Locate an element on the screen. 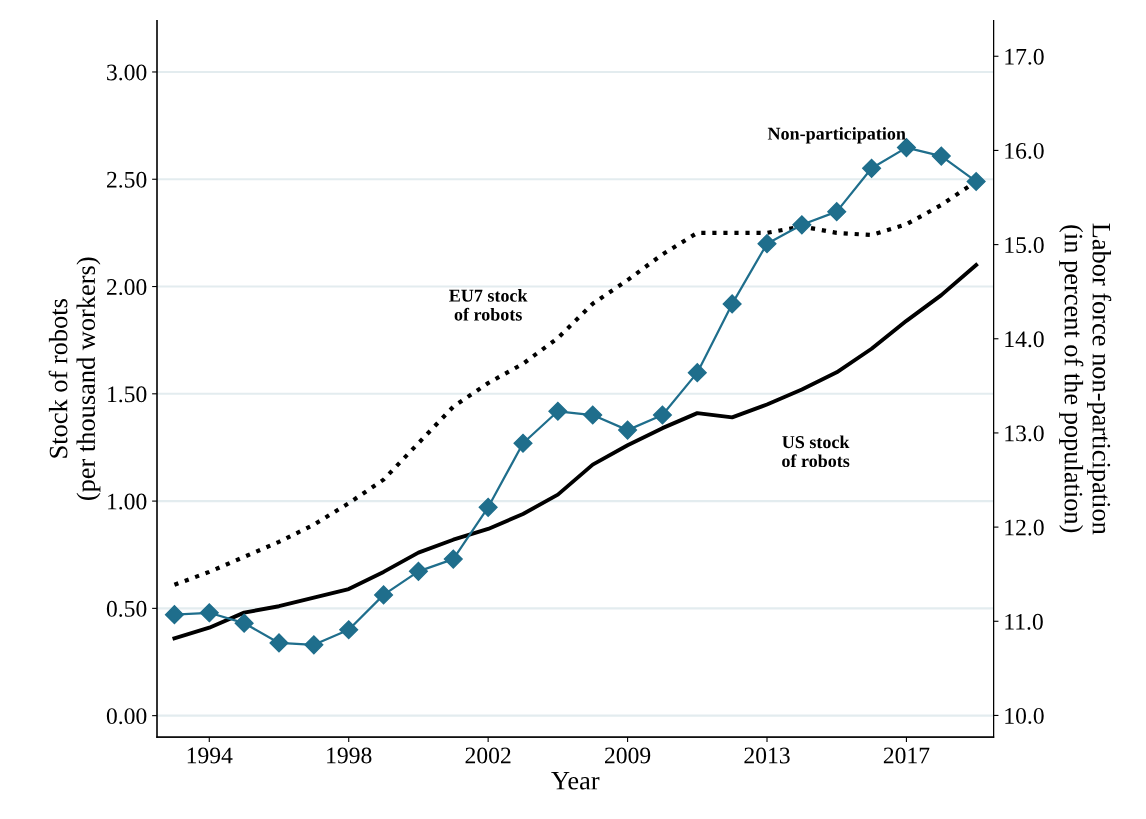 This screenshot has height=819, width=1146. x-tick-label: 2013 is located at coordinates (767, 755).